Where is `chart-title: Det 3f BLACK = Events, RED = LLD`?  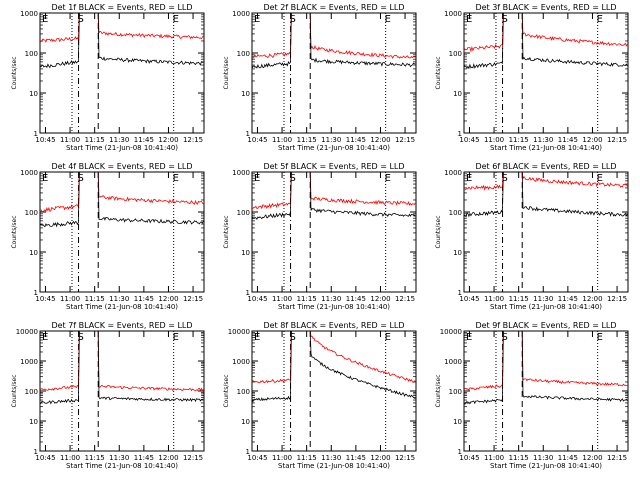
chart-title: Det 3f BLACK = Events, RED = LLD is located at coordinates (545, 7).